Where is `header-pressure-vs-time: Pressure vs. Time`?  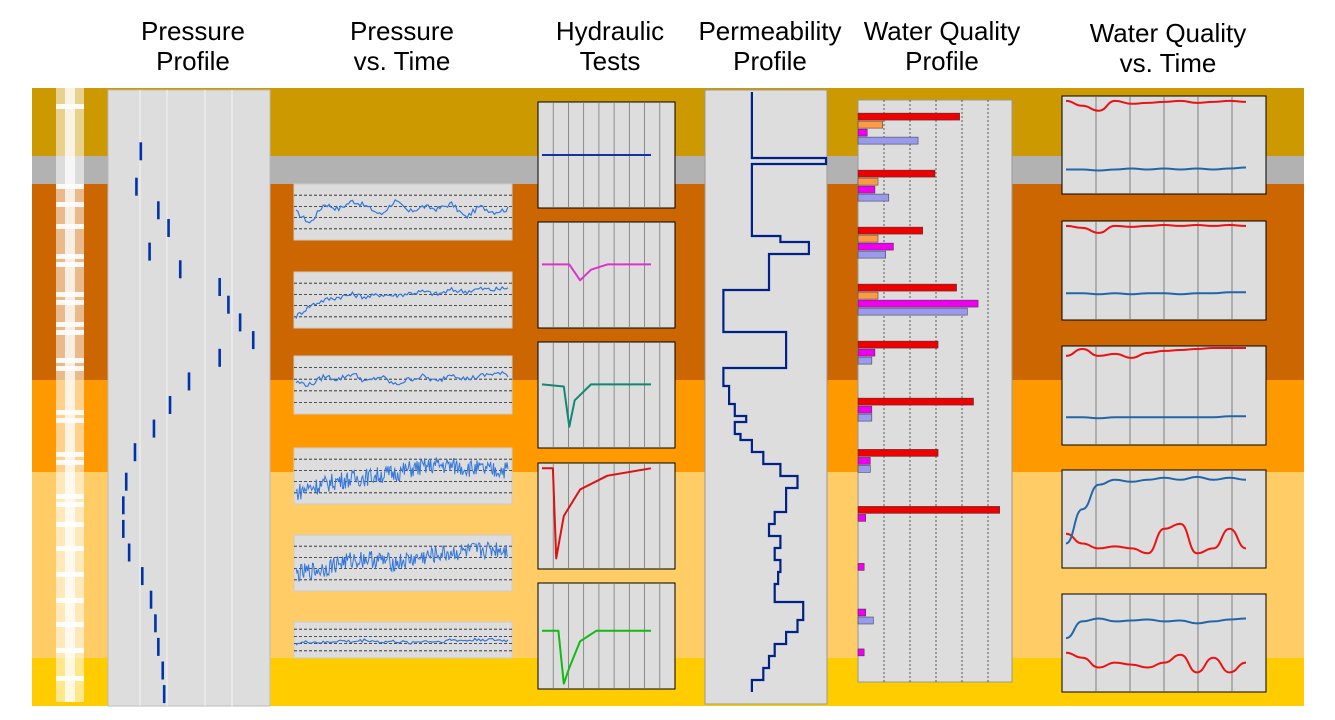
header-pressure-vs-time: Pressure vs. Time is located at coordinates (402, 46).